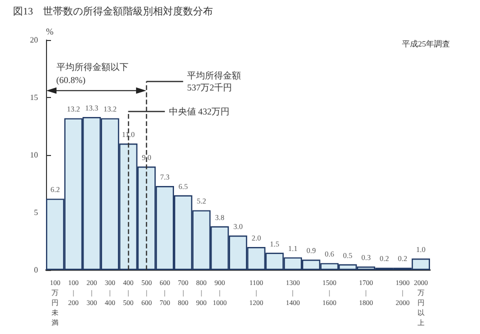  Describe the element at coordinates (426, 44) in the screenshot. I see `annotation: 平成25年調査` at that location.